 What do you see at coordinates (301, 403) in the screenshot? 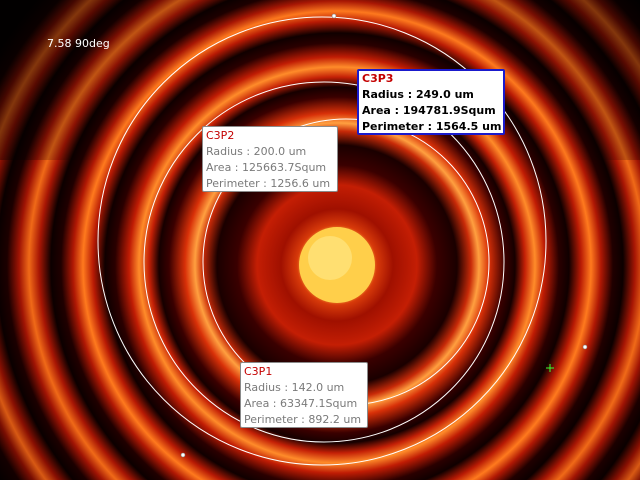
I see `measurement-area: Area : 63347.1Squm` at bounding box center [301, 403].